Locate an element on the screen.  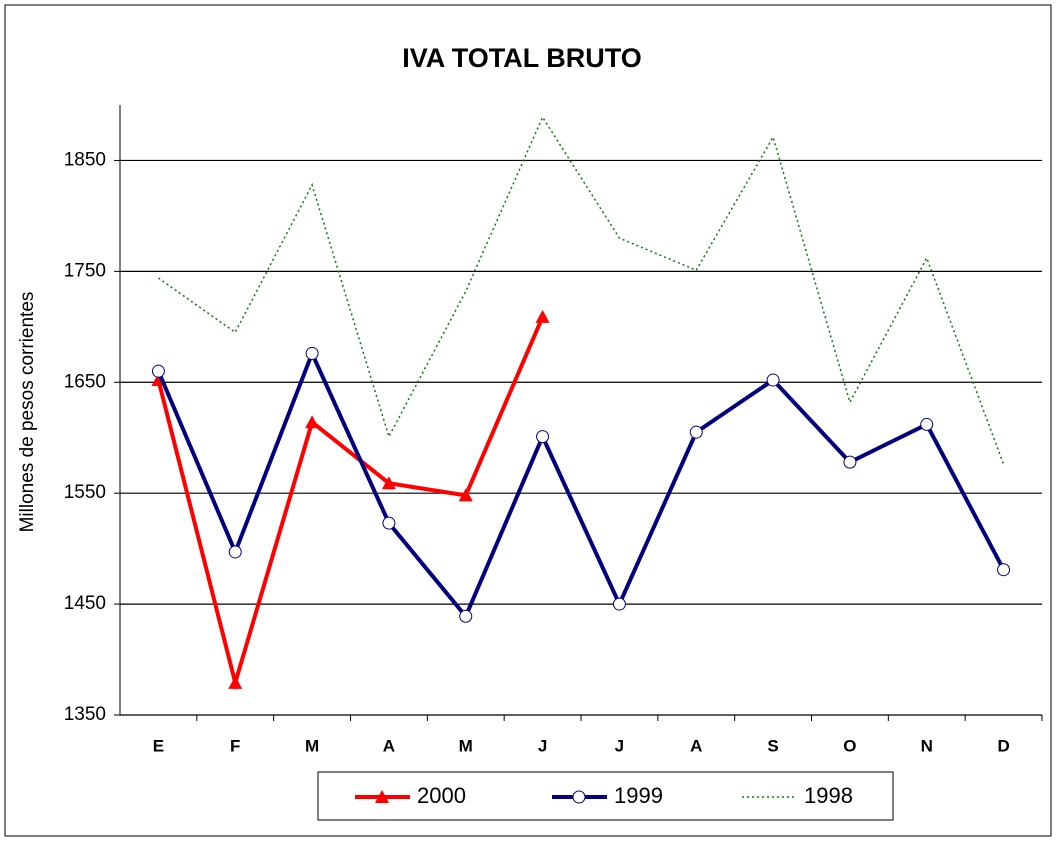
y-tick-label: 1750 is located at coordinates (85, 270).